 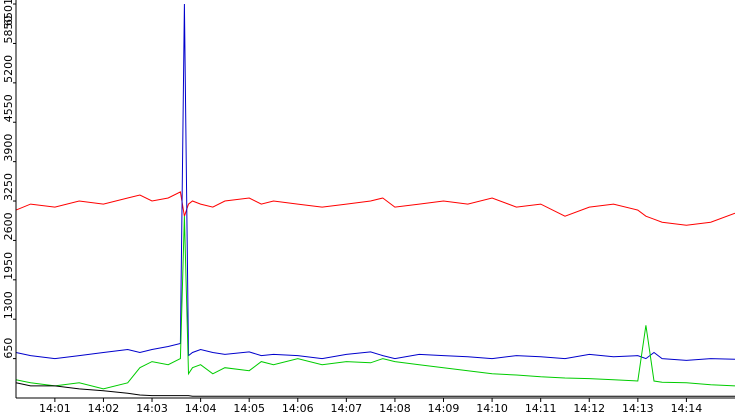 I want to click on x-tick-label: 14:07, so click(x=346, y=408).